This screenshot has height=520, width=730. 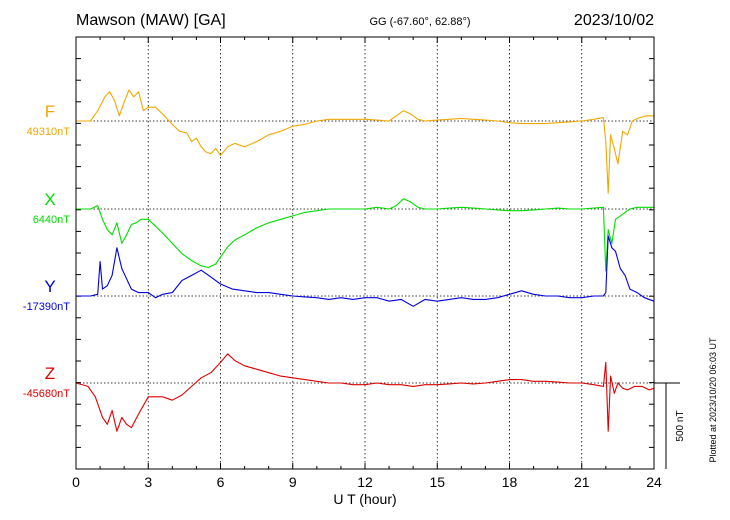 What do you see at coordinates (365, 271) in the screenshot?
I see `series-line-y` at bounding box center [365, 271].